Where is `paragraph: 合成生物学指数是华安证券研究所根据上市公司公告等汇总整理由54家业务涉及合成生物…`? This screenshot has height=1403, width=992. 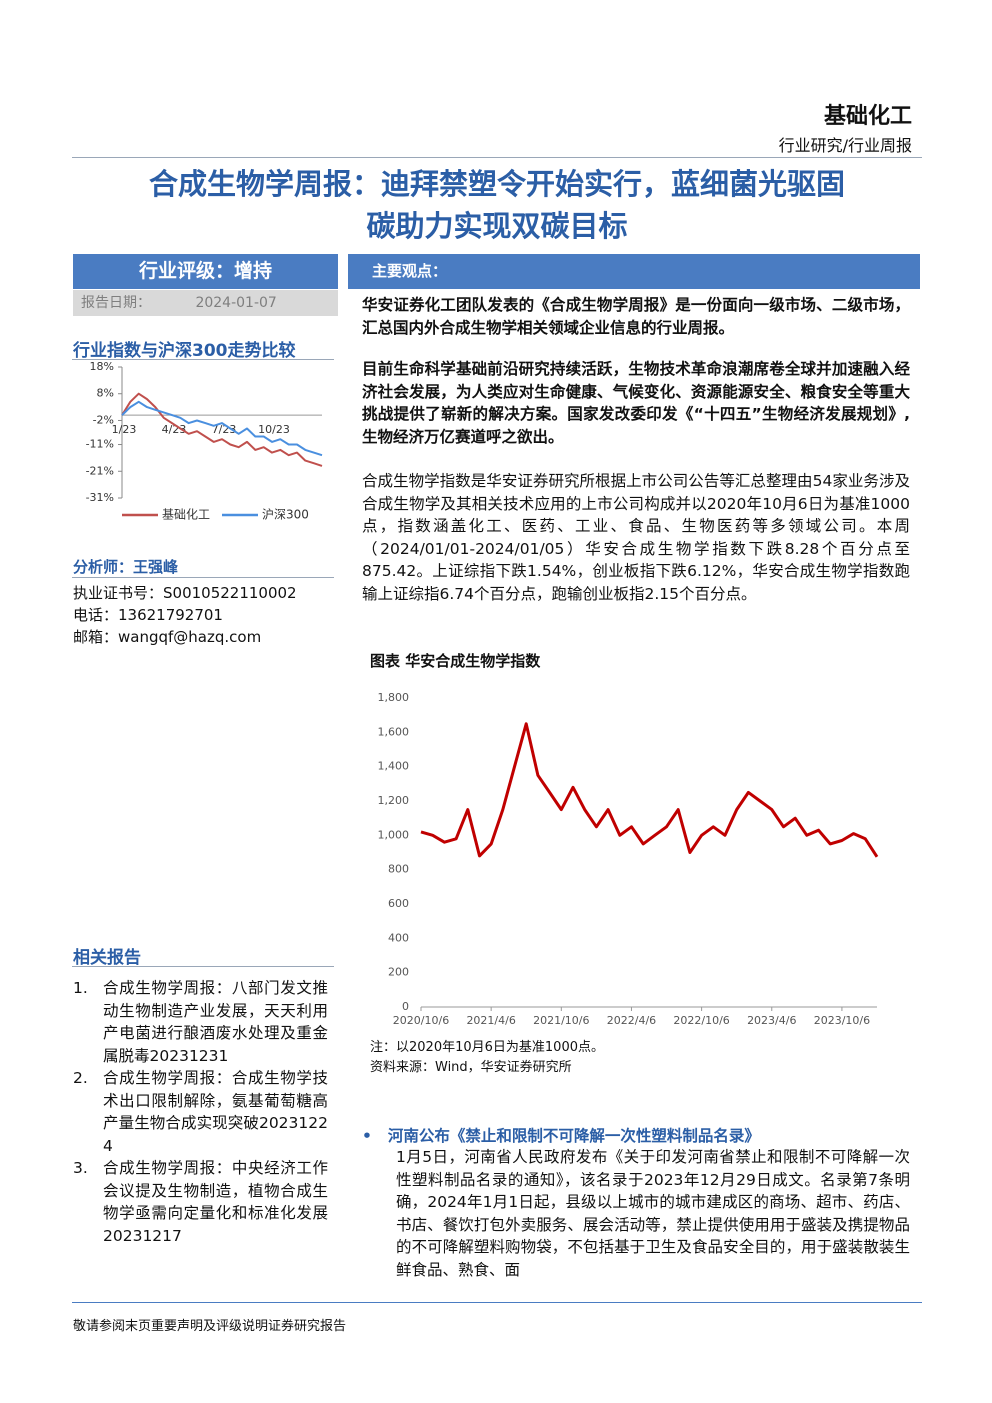
paragraph: 合成生物学指数是华安证券研究所根据上市公司公告等汇总整理由54家业务涉及合成生物… is located at coordinates (636, 537).